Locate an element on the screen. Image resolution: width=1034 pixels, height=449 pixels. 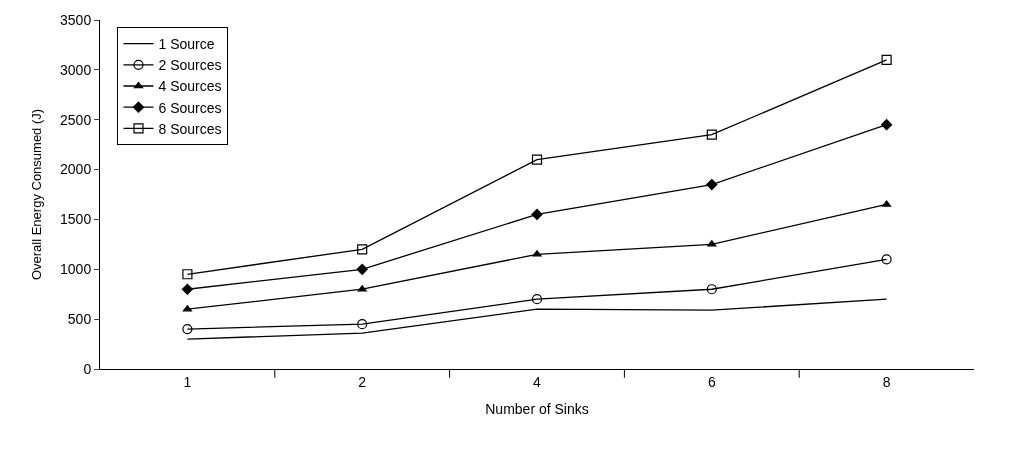
y-tick-label: 0 is located at coordinates (87, 368).